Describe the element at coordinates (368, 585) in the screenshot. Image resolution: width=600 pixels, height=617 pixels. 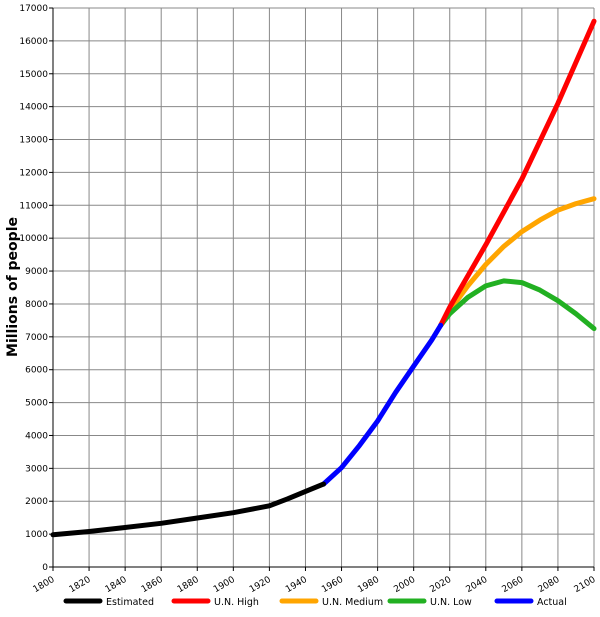
I see `x-tick-label: 1980` at that location.